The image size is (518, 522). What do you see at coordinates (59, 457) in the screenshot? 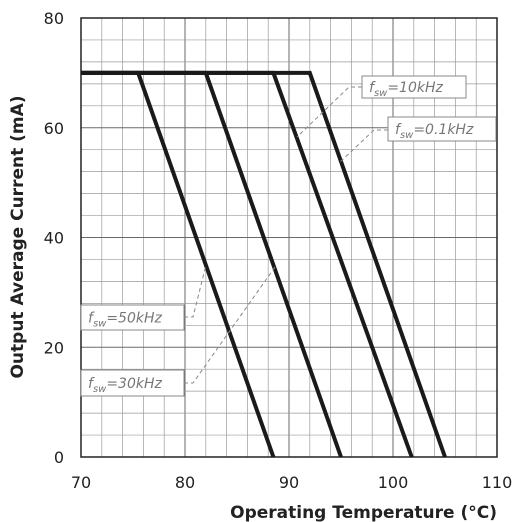
I see `y-tick-label: 0` at bounding box center [59, 457].